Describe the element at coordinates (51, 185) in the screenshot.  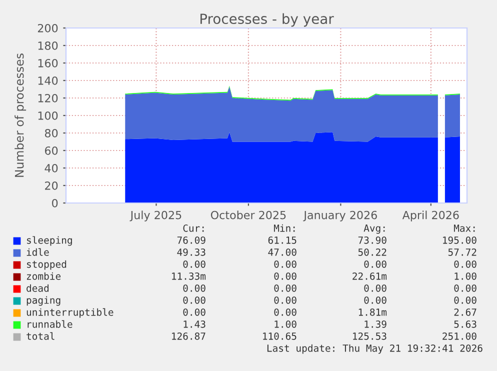
I see `y-tick-label: 20` at that location.